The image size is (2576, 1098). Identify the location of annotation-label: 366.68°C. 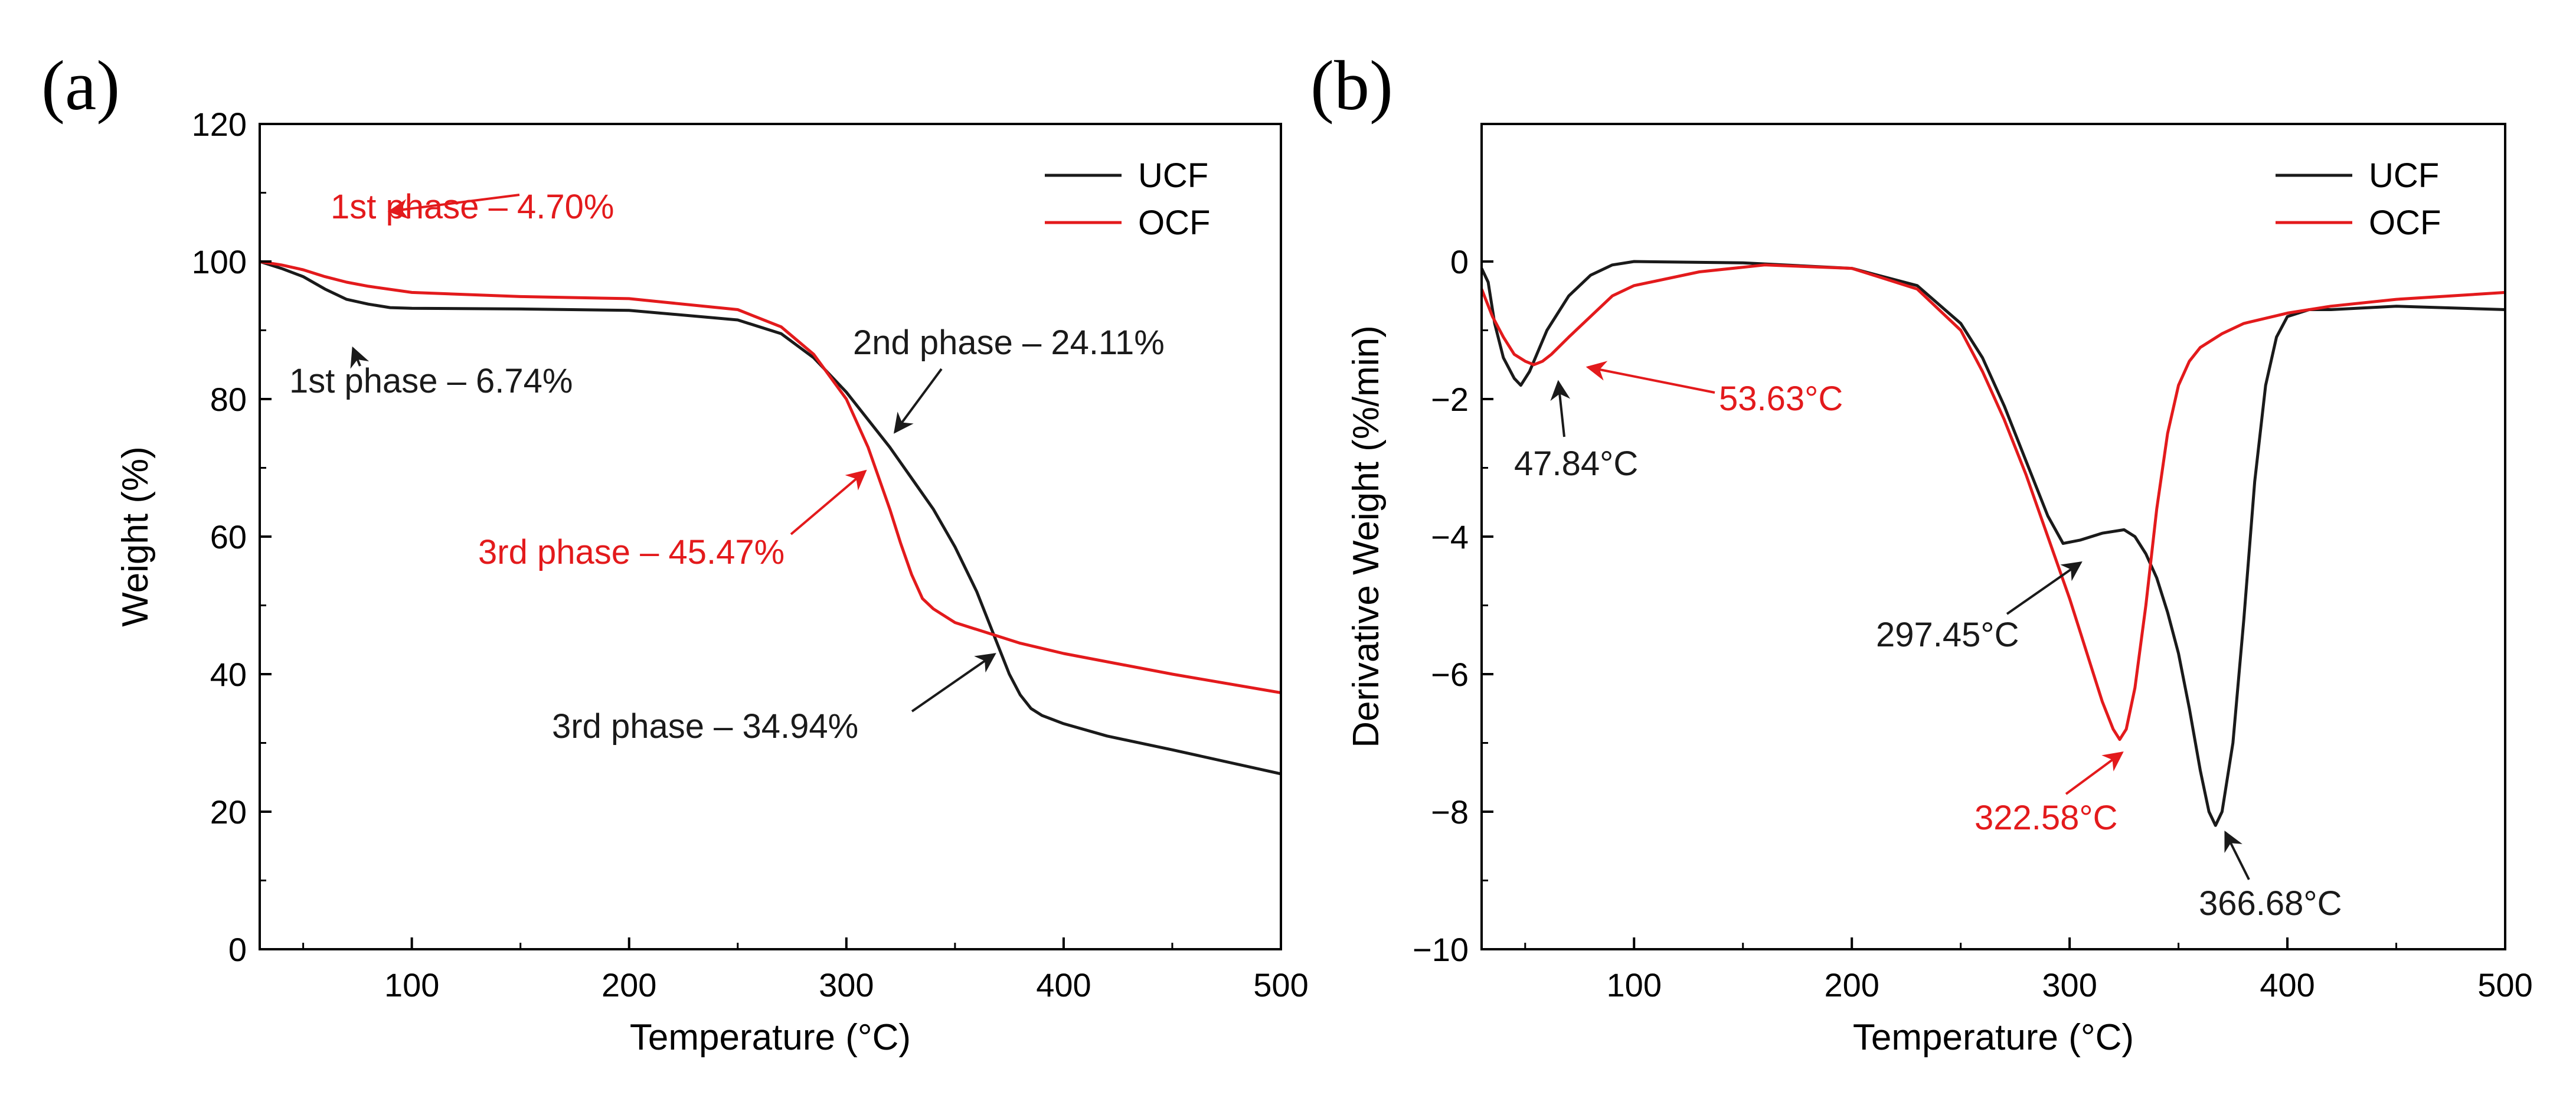
(2270, 903).